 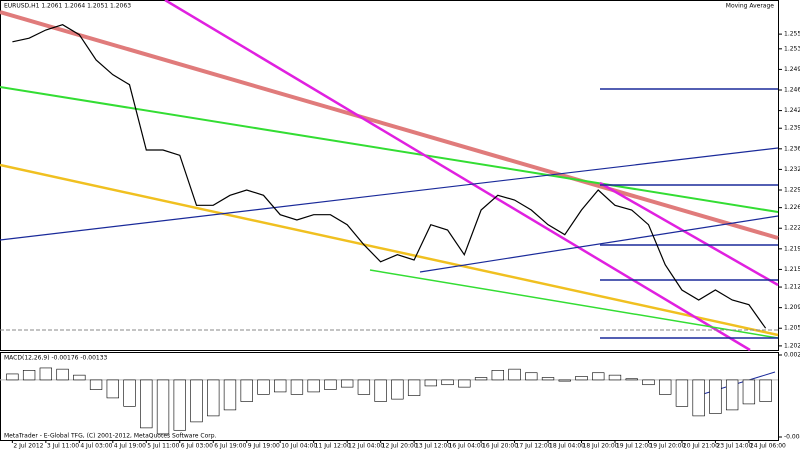 I want to click on x-tick-label: 24 Jul 06:00, so click(x=768, y=446).